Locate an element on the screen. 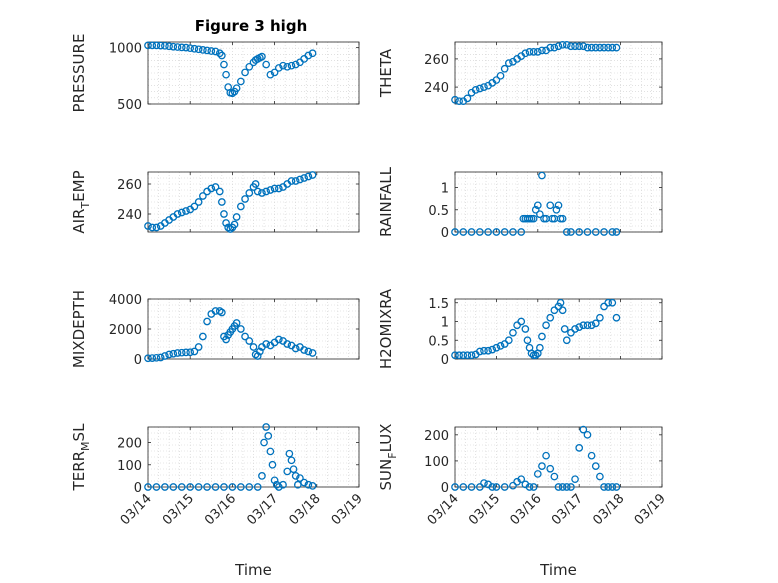 The width and height of the screenshot is (778, 583). y-tick-label: 1 is located at coordinates (445, 323).